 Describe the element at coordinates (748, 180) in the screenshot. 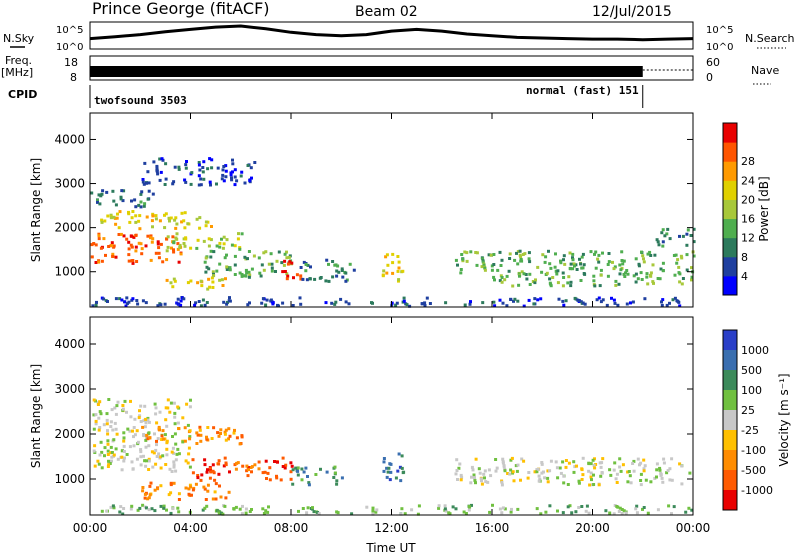

I see `colorbar-tick-label: 24` at that location.